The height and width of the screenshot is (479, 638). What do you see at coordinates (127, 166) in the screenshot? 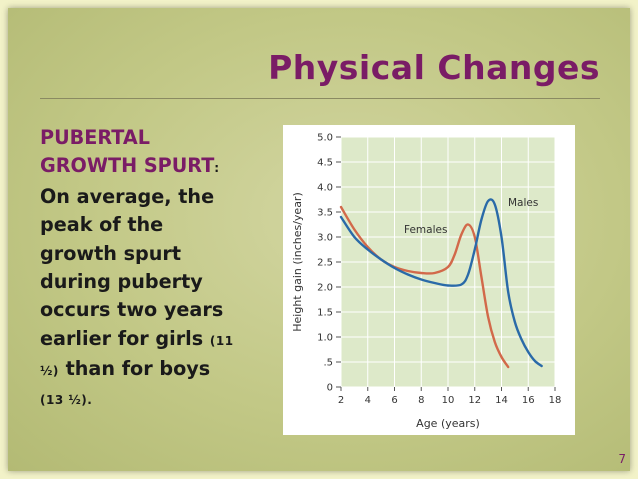
I see `heading-text-2: GROWTH SPURT` at bounding box center [127, 166].